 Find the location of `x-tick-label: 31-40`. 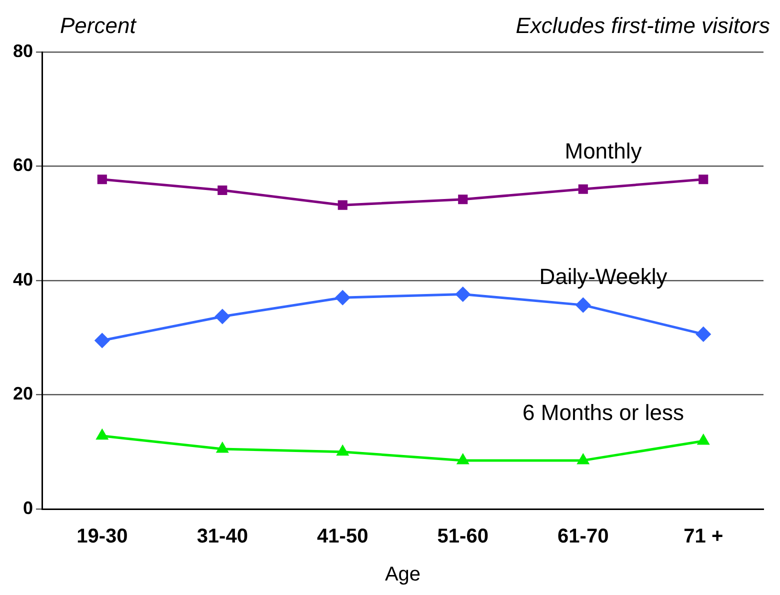

x-tick-label: 31-40 is located at coordinates (222, 537).